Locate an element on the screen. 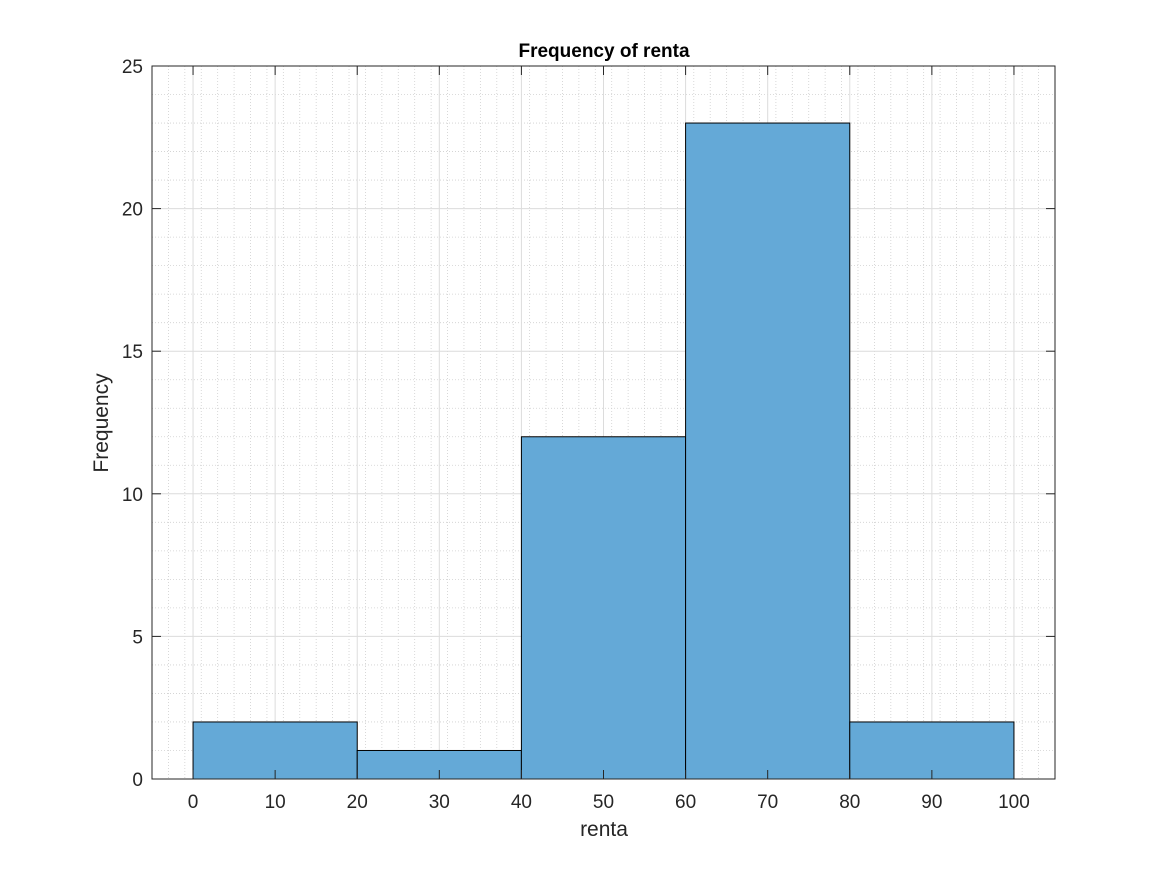 This screenshot has width=1167, height=875. y-tick-label: 10 is located at coordinates (132, 495).